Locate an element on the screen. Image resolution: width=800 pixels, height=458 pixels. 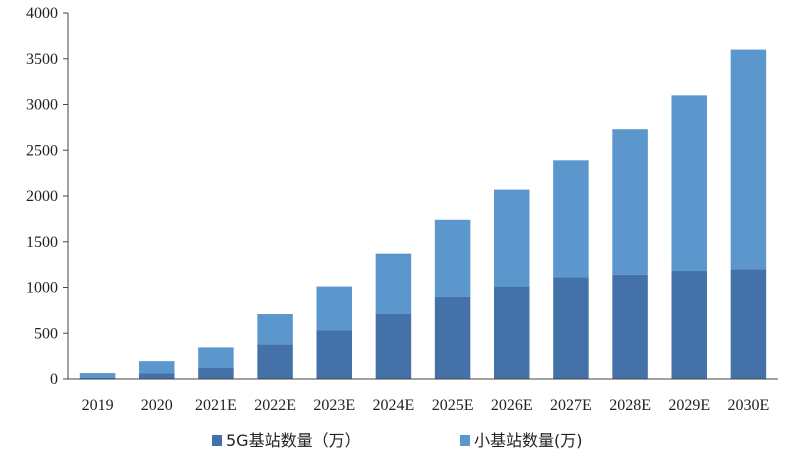
bar-5g-2029E is located at coordinates (689, 325).